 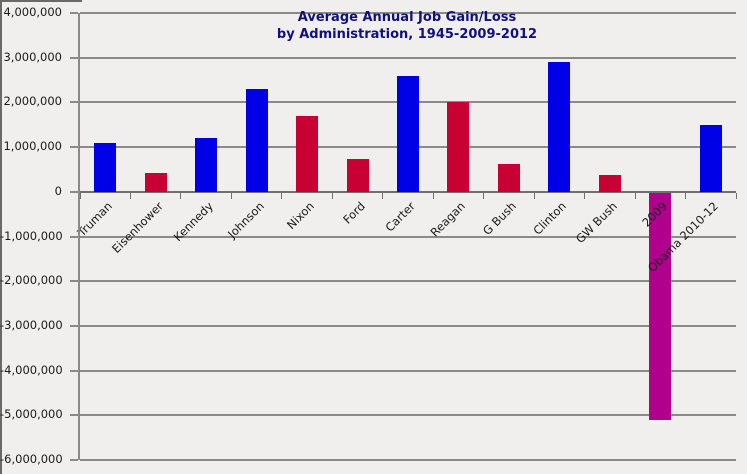 I want to click on bar-clinton, so click(x=559, y=127).